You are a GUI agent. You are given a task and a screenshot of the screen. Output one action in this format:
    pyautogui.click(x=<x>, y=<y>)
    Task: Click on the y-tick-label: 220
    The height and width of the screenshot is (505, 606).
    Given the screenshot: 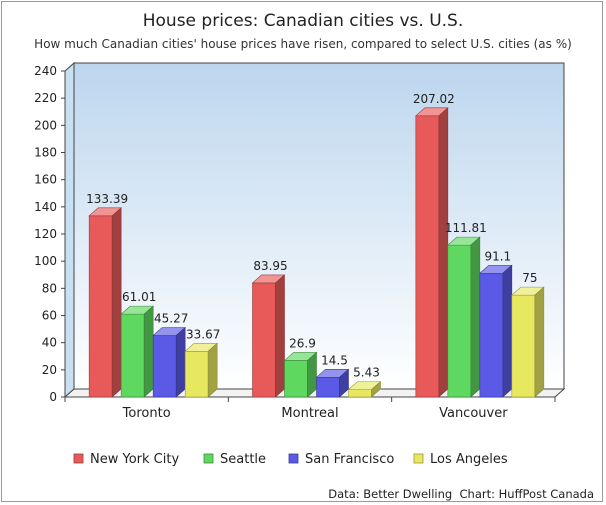 What is the action you would take?
    pyautogui.click(x=45, y=98)
    